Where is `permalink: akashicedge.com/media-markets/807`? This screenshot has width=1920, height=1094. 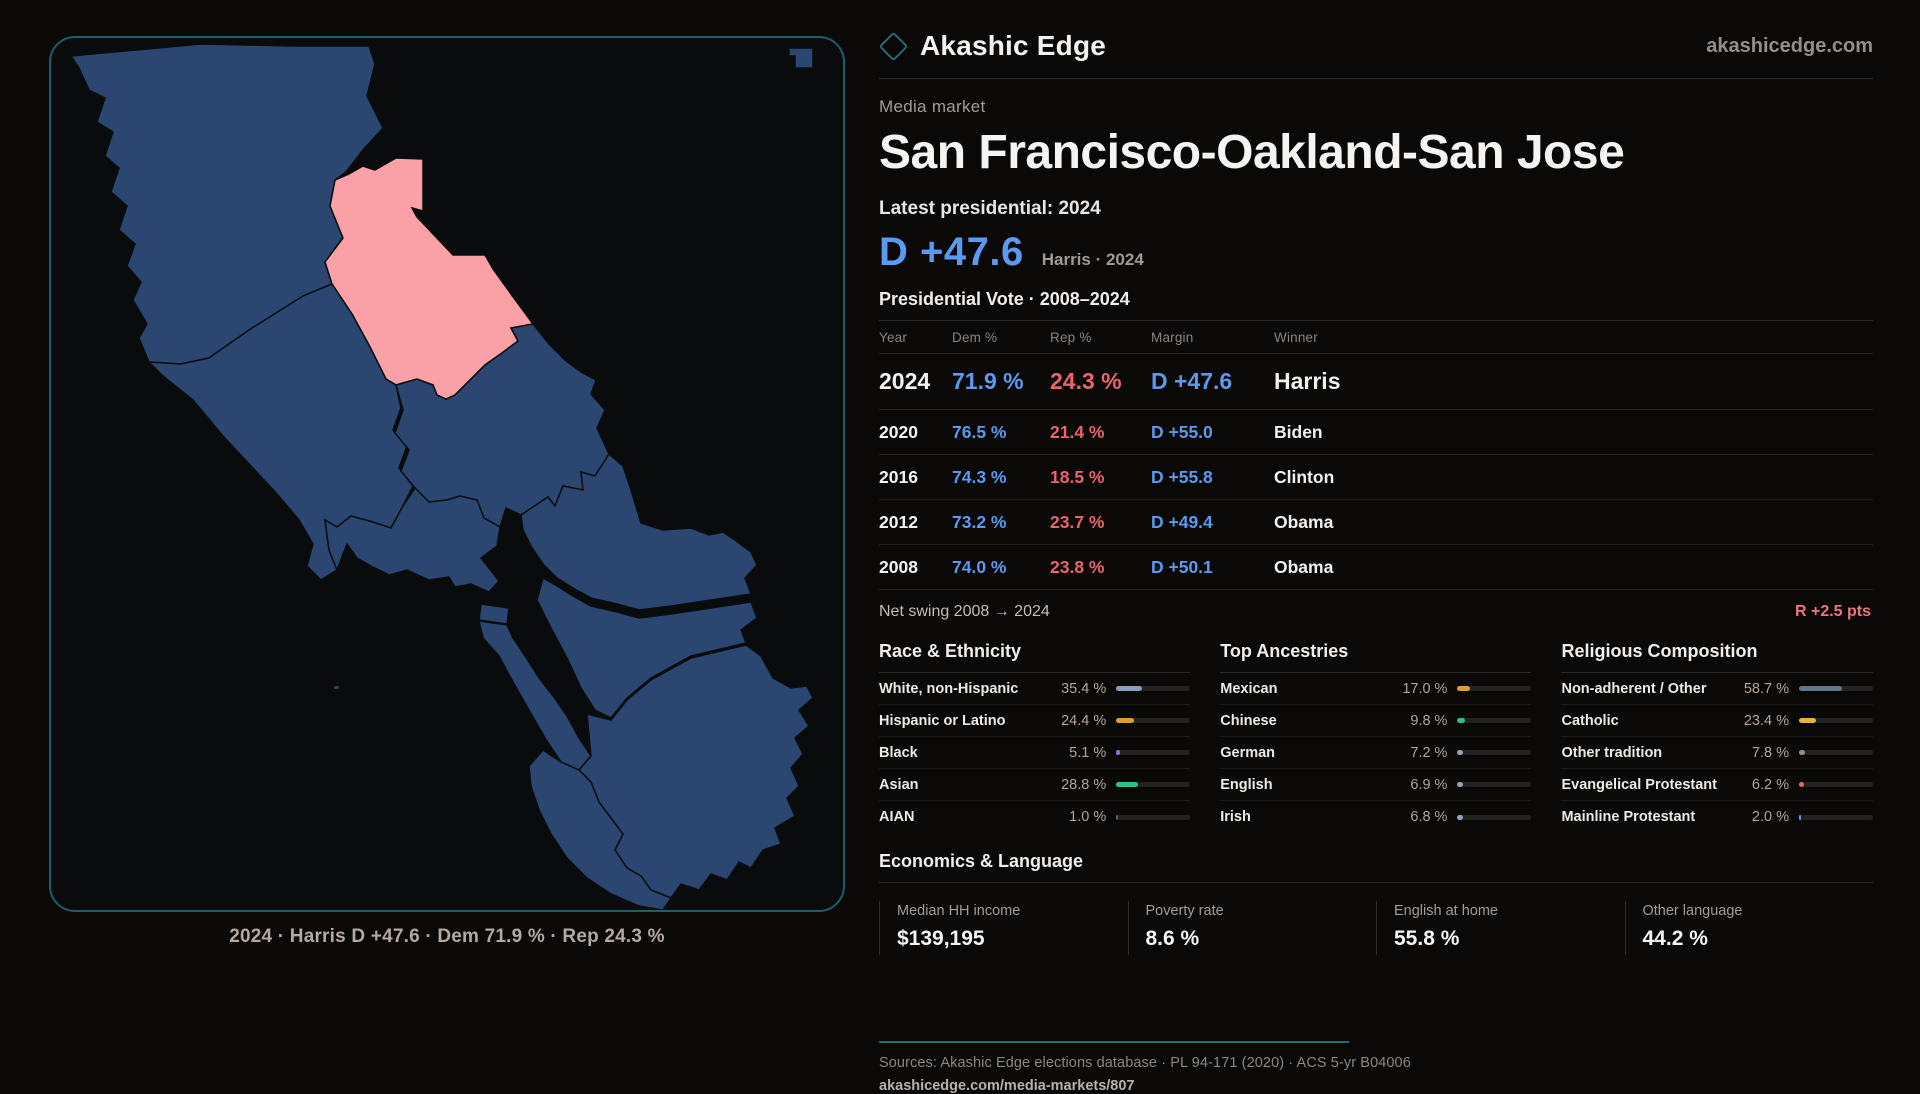 permalink: akashicedge.com/media-markets/807 is located at coordinates (1007, 1086).